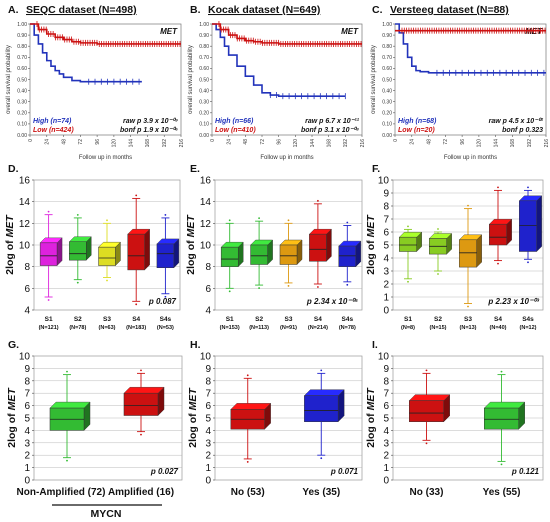 Image resolution: width=550 pixels, height=522 pixels. What do you see at coordinates (136, 328) in the screenshot?
I see `category-count: (N=183)` at bounding box center [136, 328].